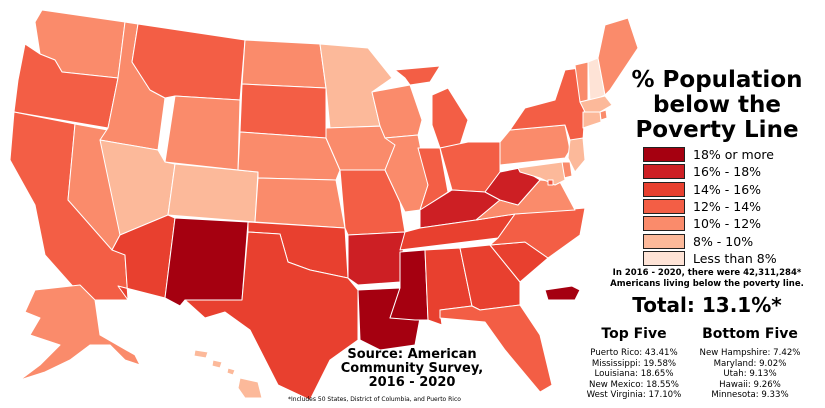 The height and width of the screenshot is (408, 825). I want to click on state-florida, so click(496, 348).